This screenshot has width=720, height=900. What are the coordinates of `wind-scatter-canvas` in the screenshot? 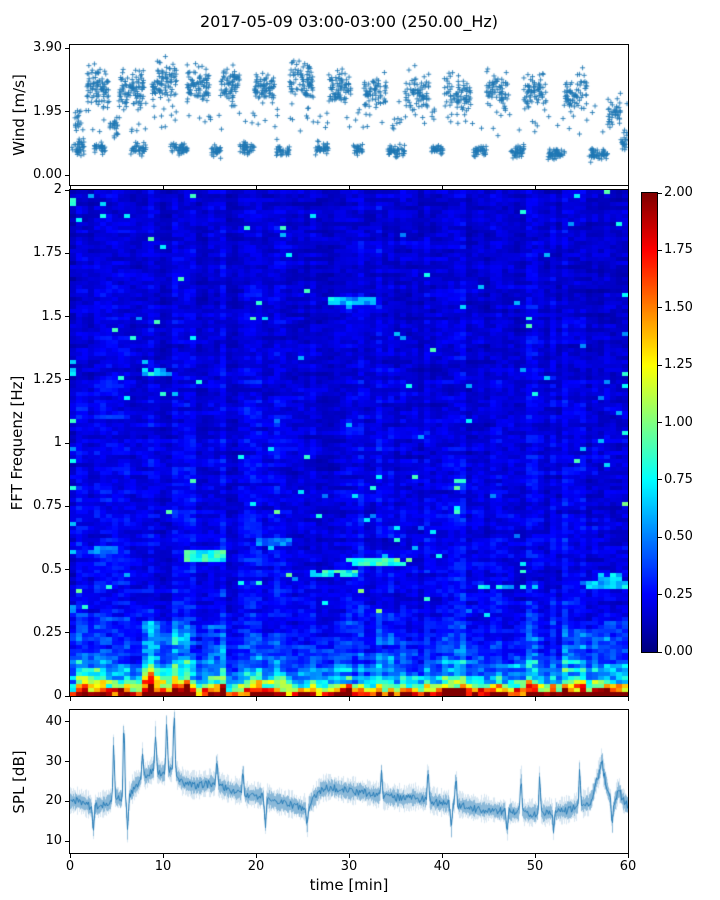 It's located at (349, 115).